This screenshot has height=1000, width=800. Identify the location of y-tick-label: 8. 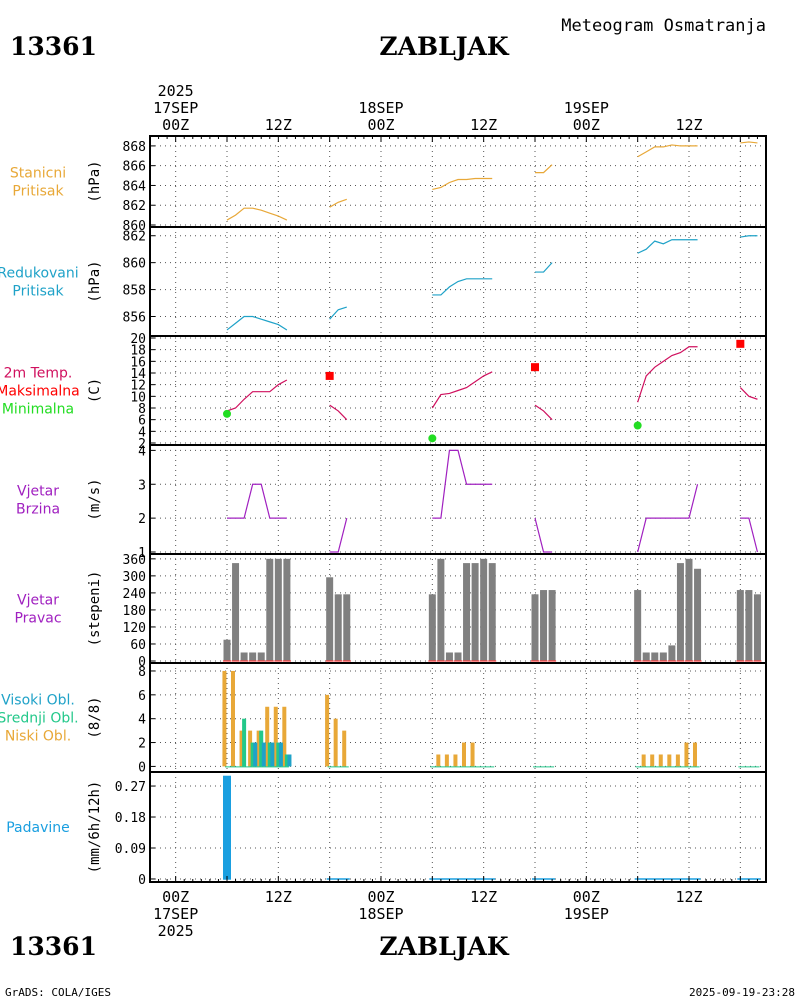
(142, 672).